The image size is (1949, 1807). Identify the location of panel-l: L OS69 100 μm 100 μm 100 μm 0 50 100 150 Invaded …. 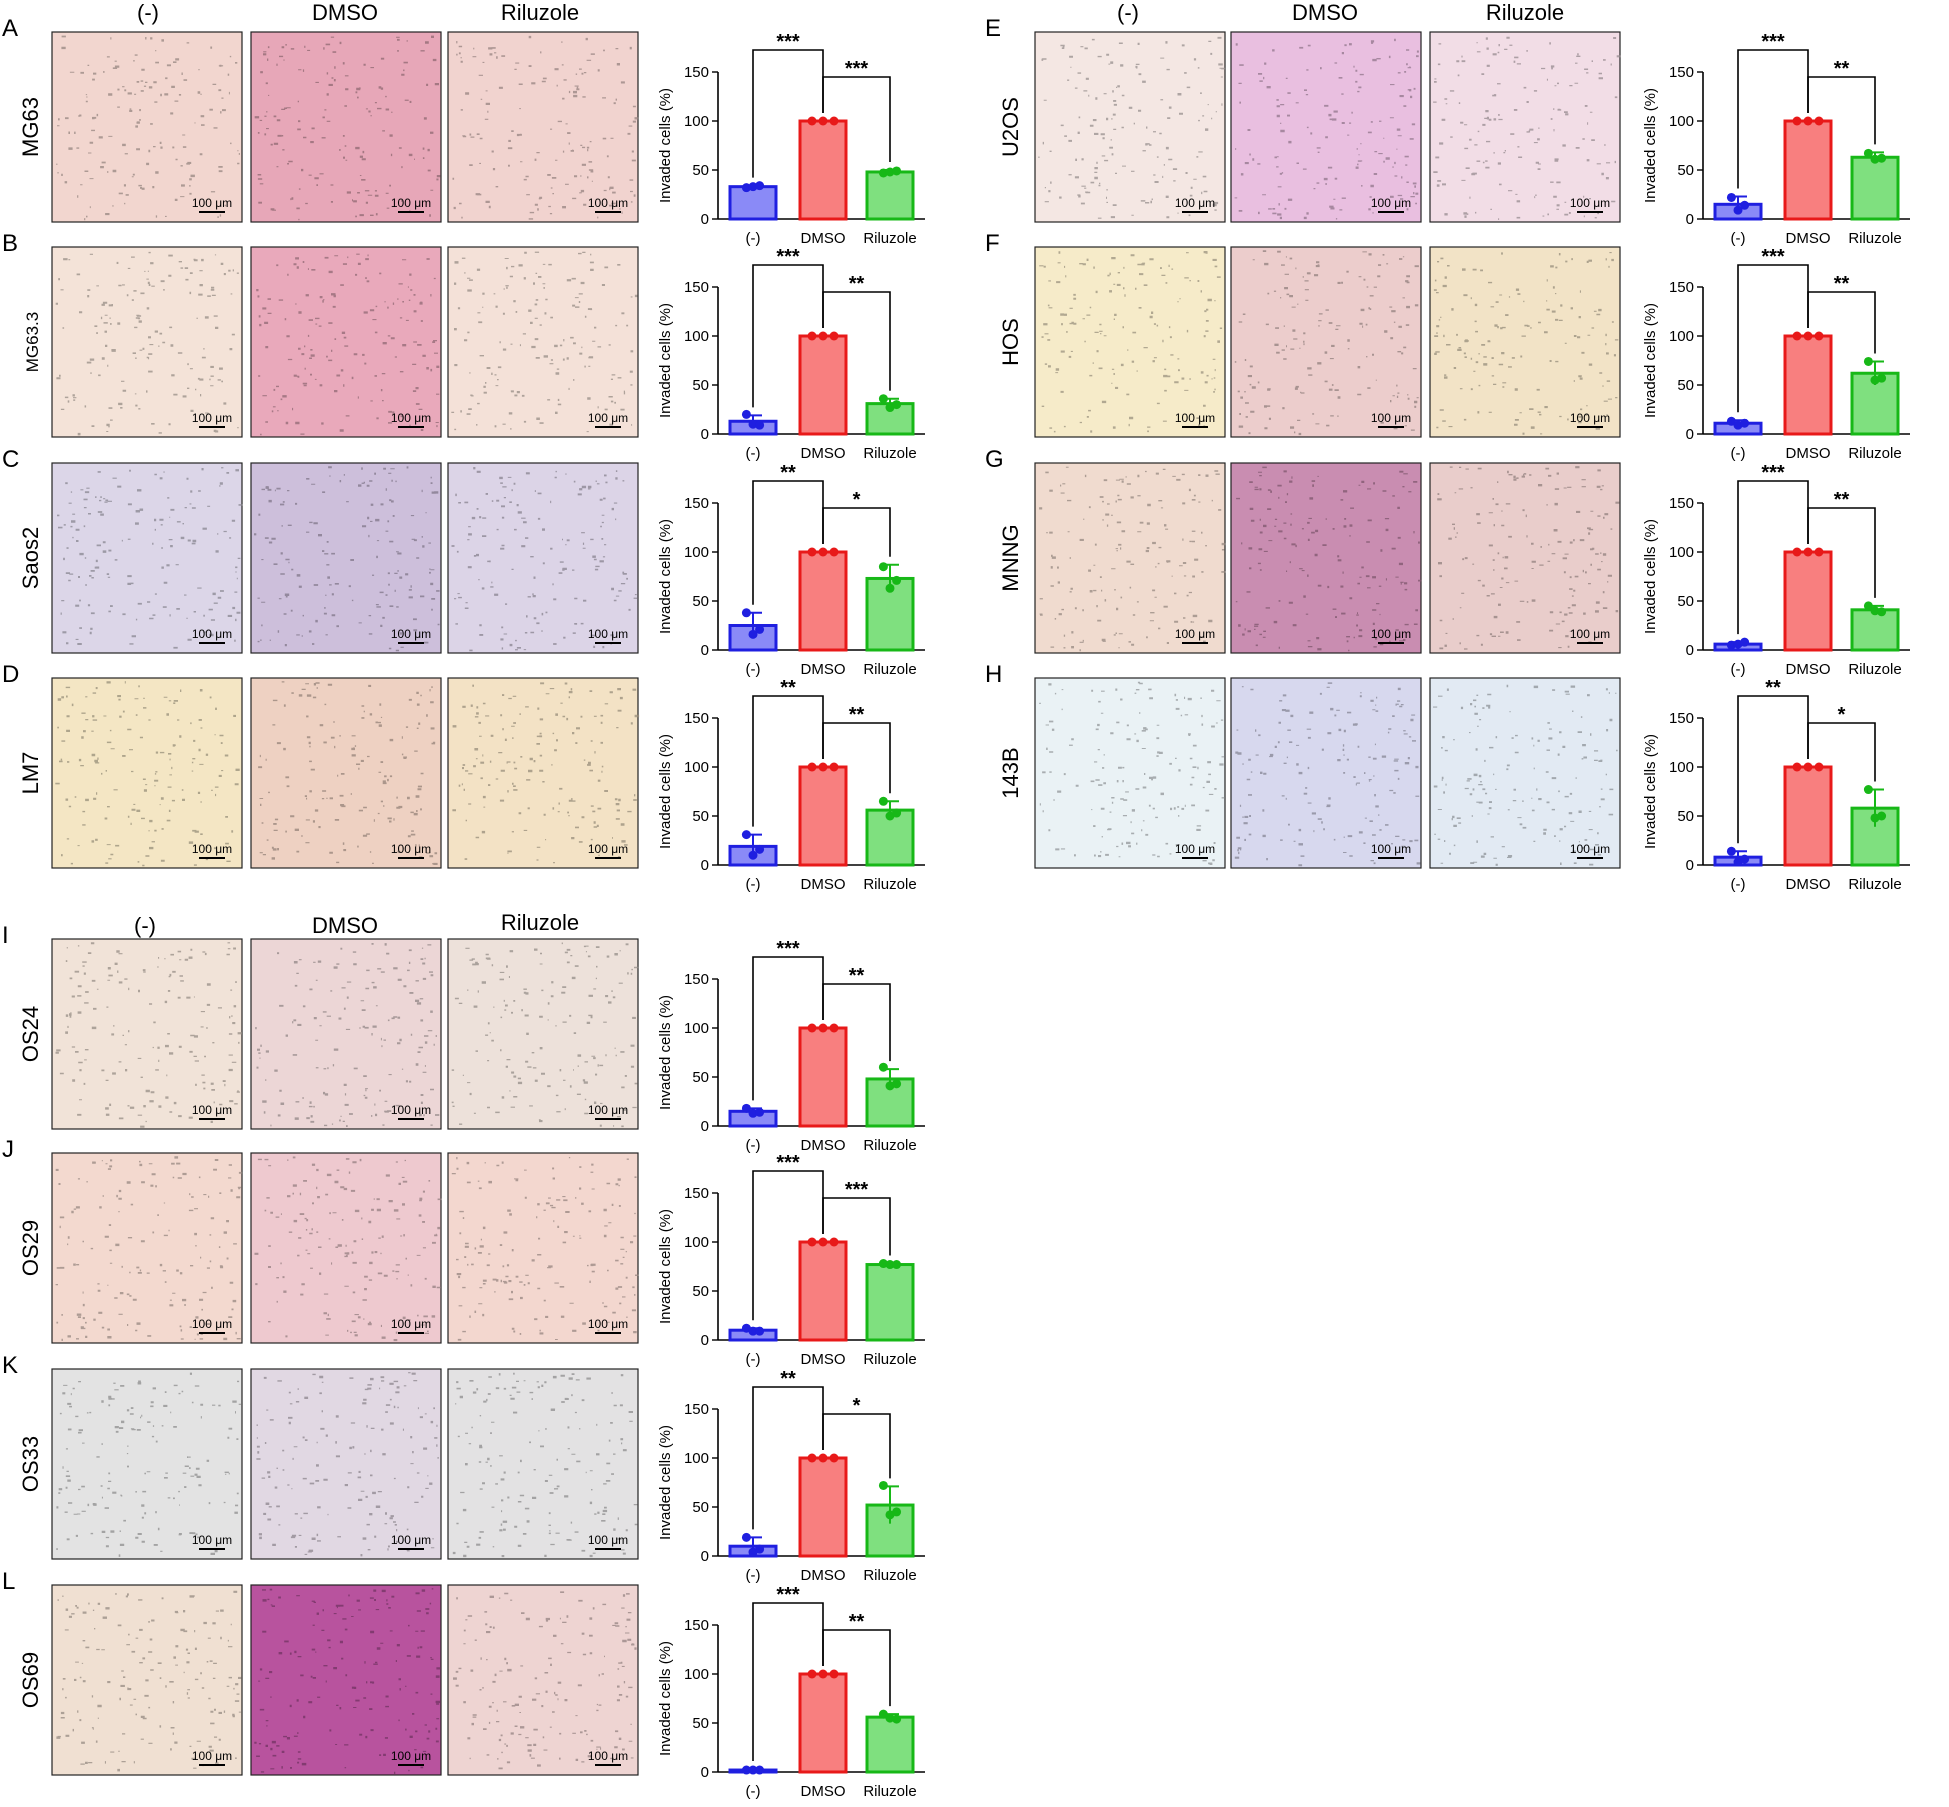
(463, 1684).